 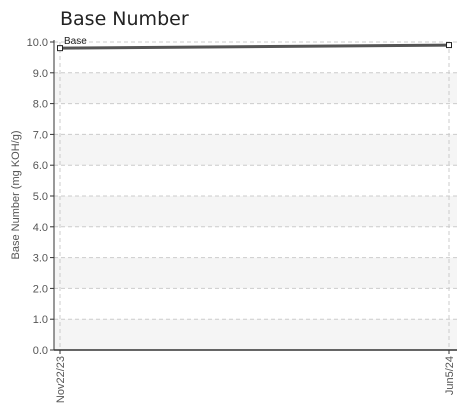 I want to click on y-tick-label: 9.0, so click(x=40, y=74).